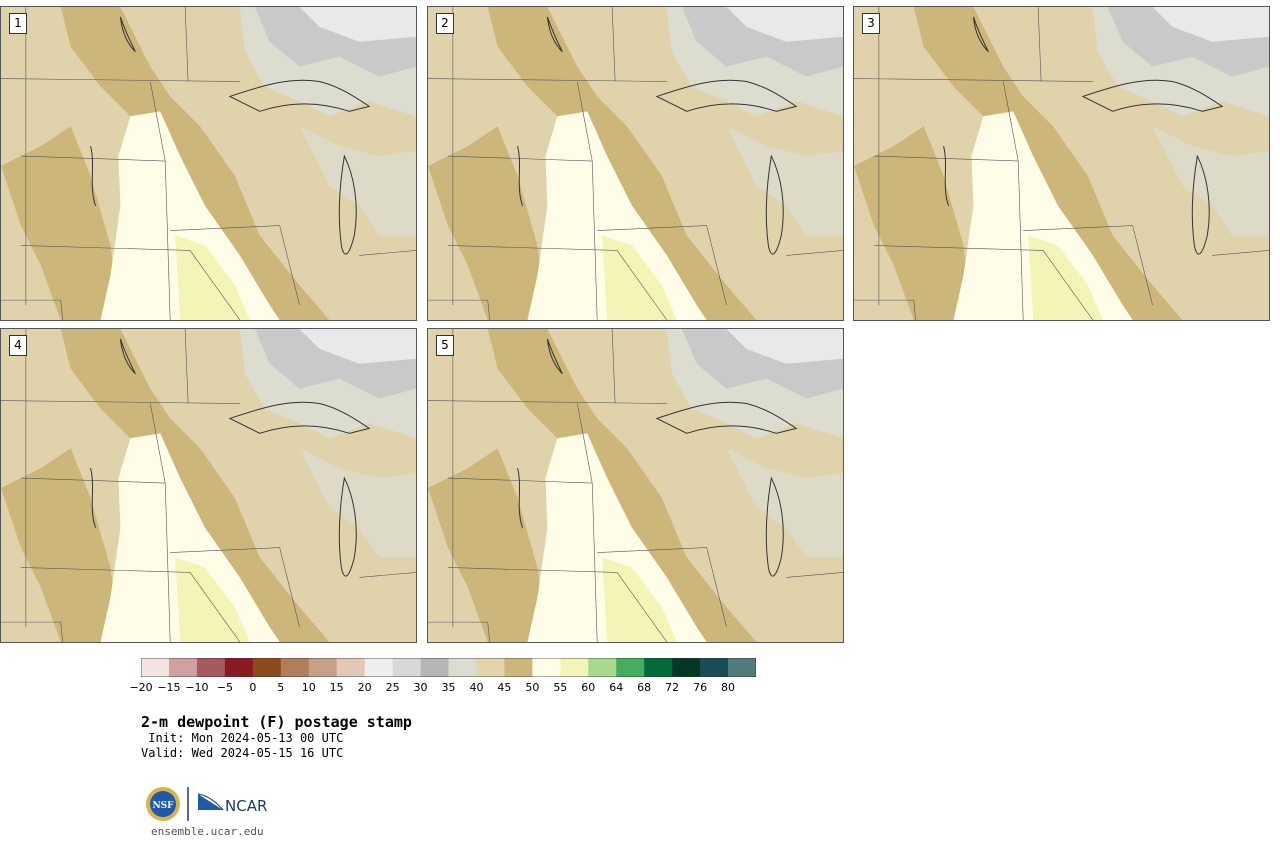 The image size is (1280, 844). Describe the element at coordinates (672, 687) in the screenshot. I see `colorbar-tick-label: 72` at that location.